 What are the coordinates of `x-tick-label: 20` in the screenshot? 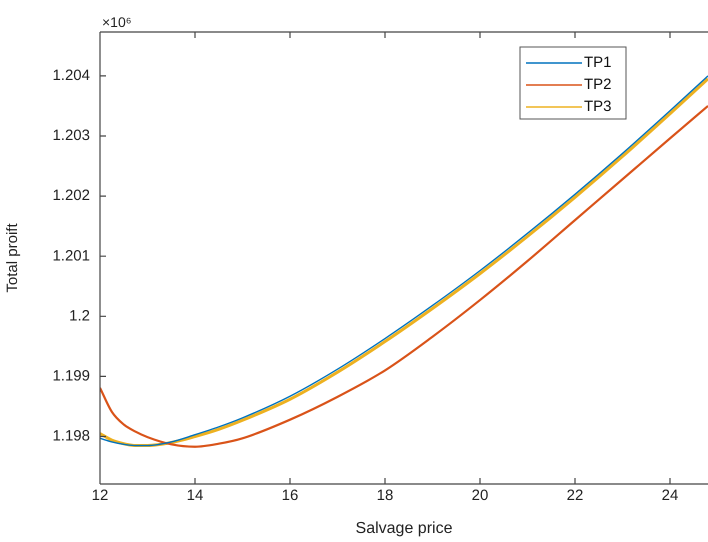 It's located at (480, 495).